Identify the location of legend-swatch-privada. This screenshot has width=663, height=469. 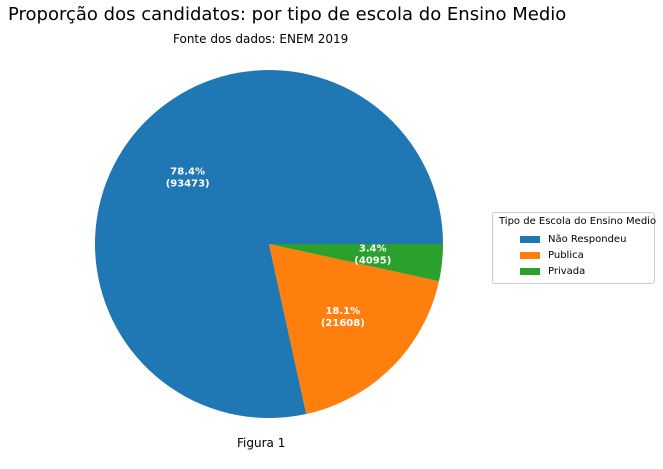
(530, 271).